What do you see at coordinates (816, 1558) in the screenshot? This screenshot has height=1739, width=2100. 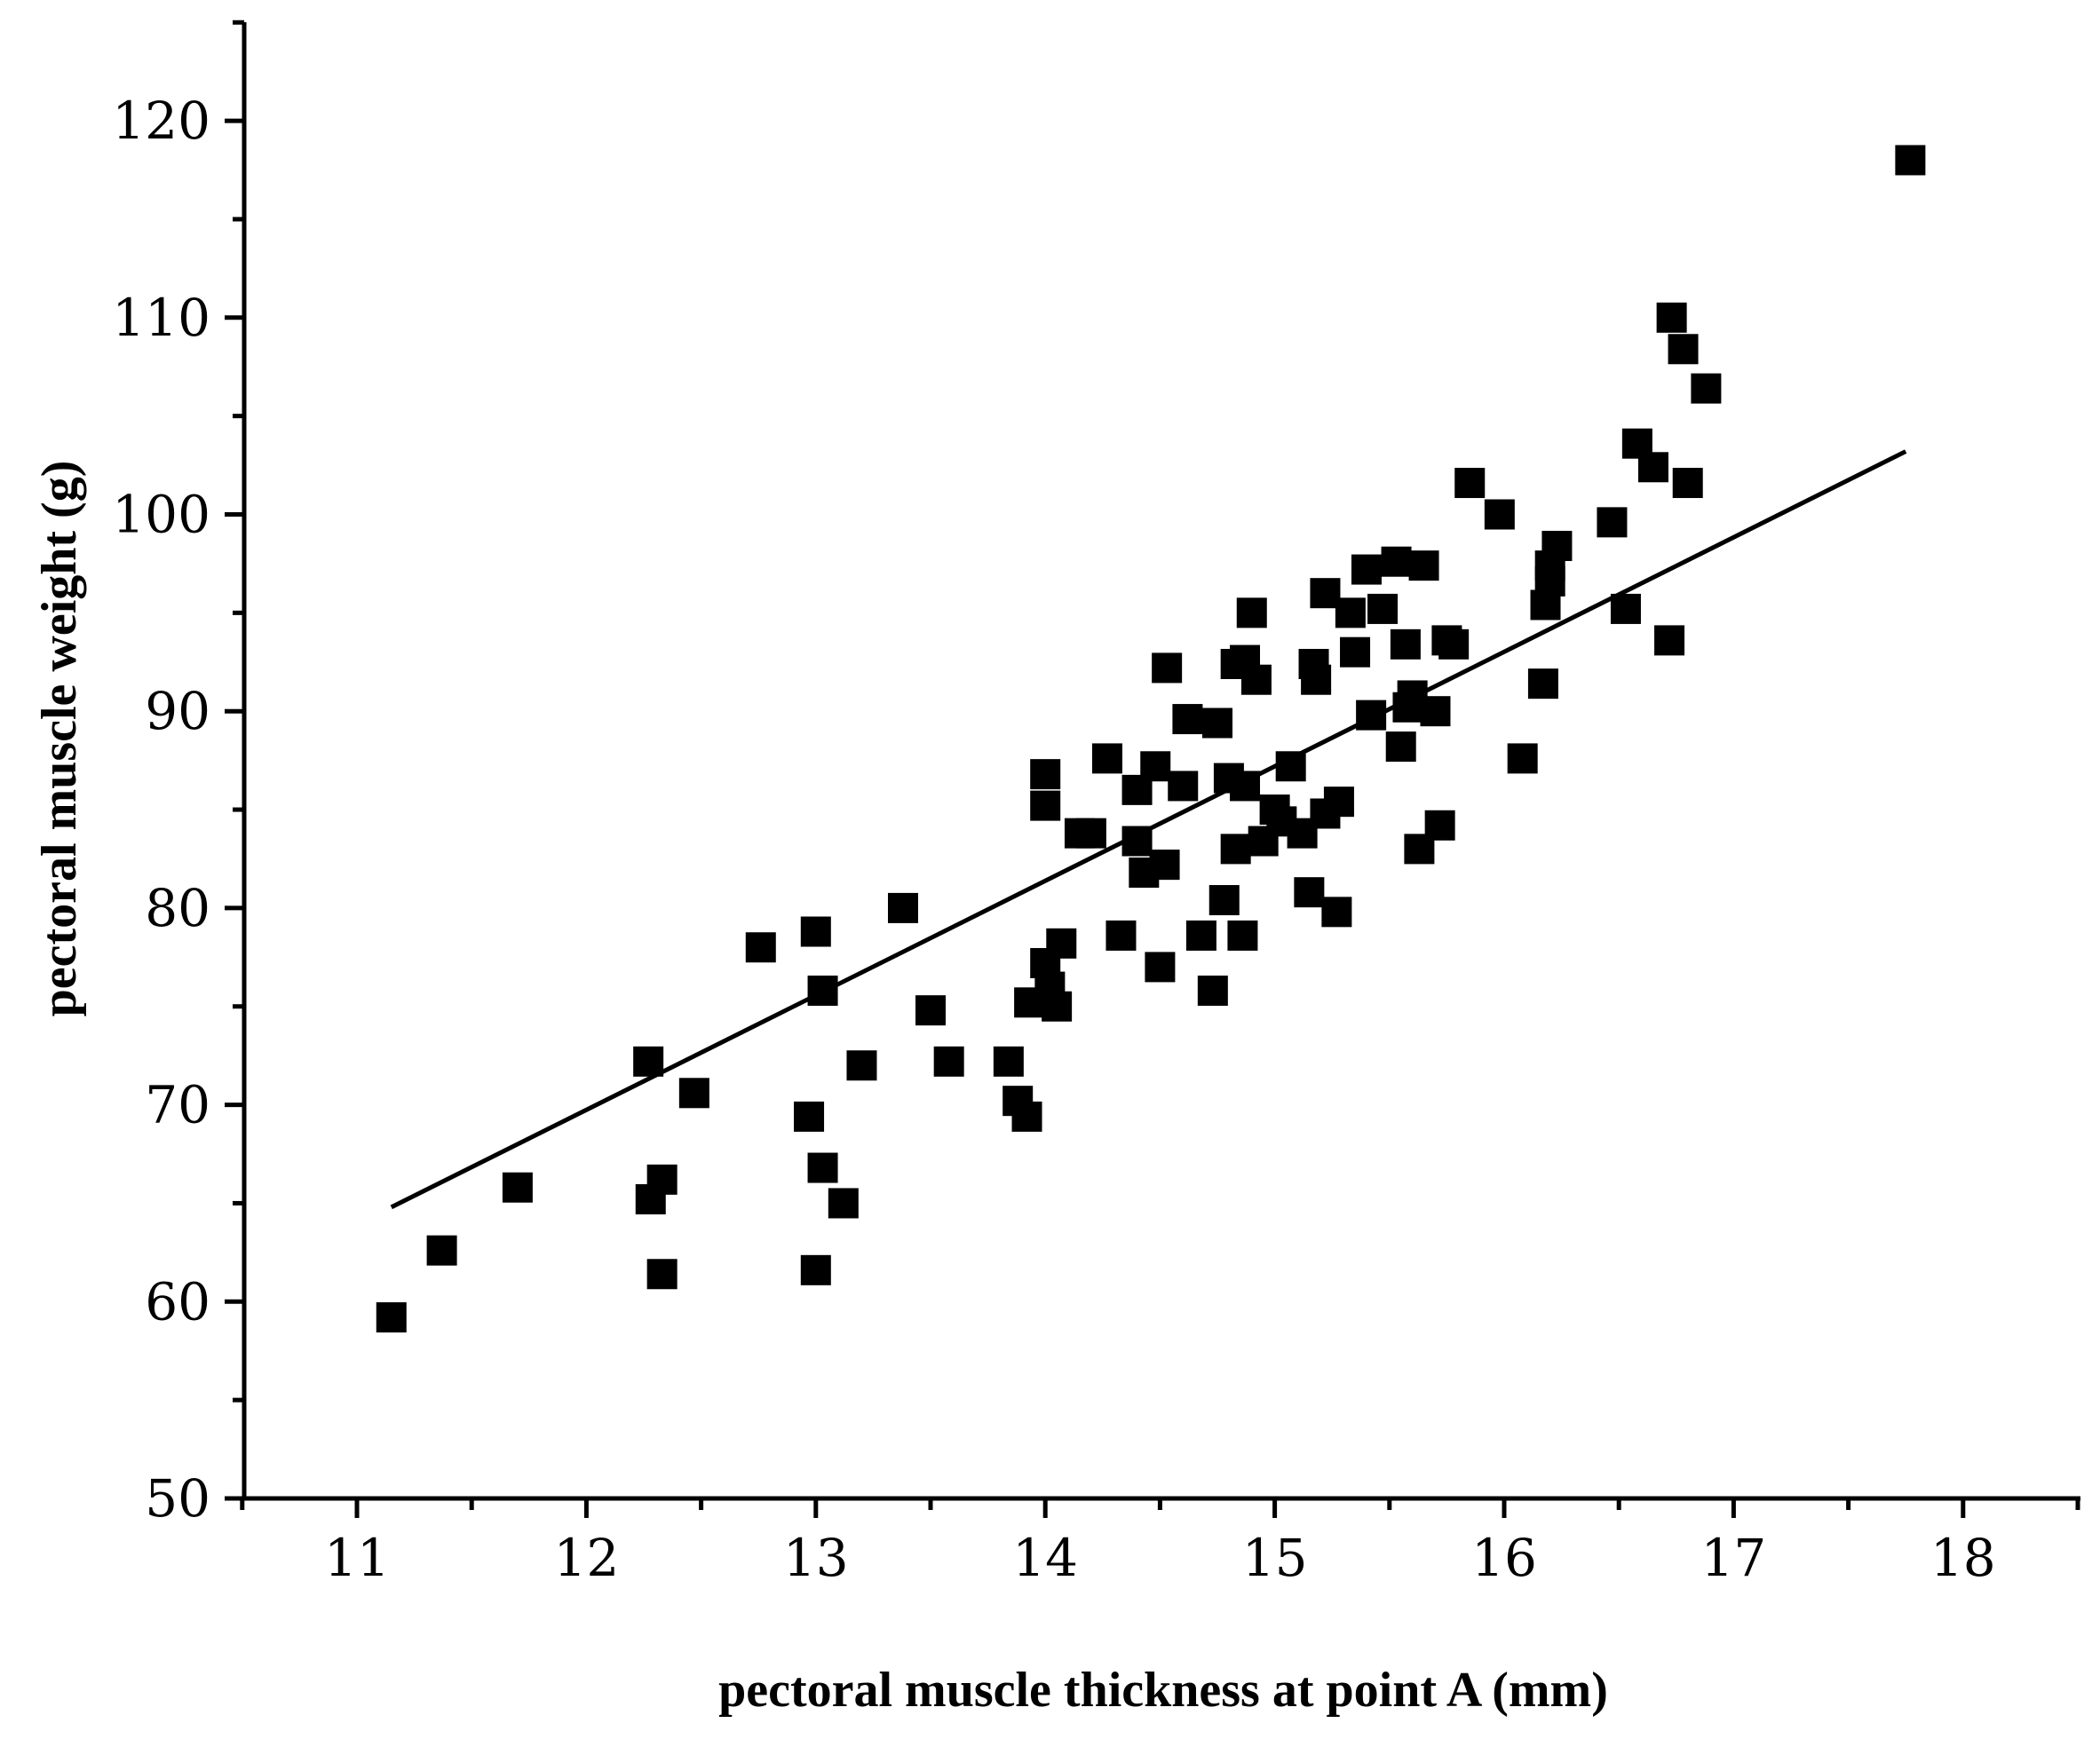 I see `x-tick-label: 13` at bounding box center [816, 1558].